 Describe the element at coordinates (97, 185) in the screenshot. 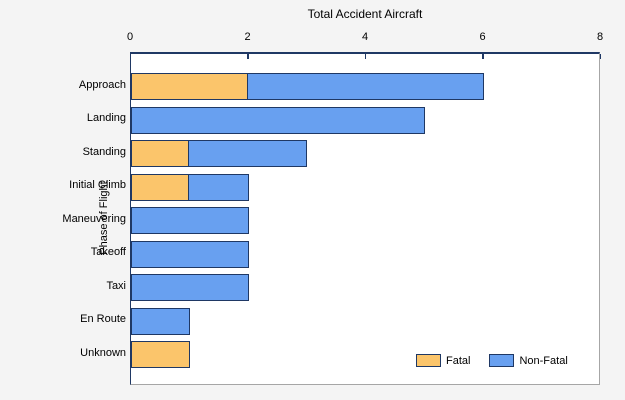

I see `category-label-initial-climb: Initial Climb` at that location.